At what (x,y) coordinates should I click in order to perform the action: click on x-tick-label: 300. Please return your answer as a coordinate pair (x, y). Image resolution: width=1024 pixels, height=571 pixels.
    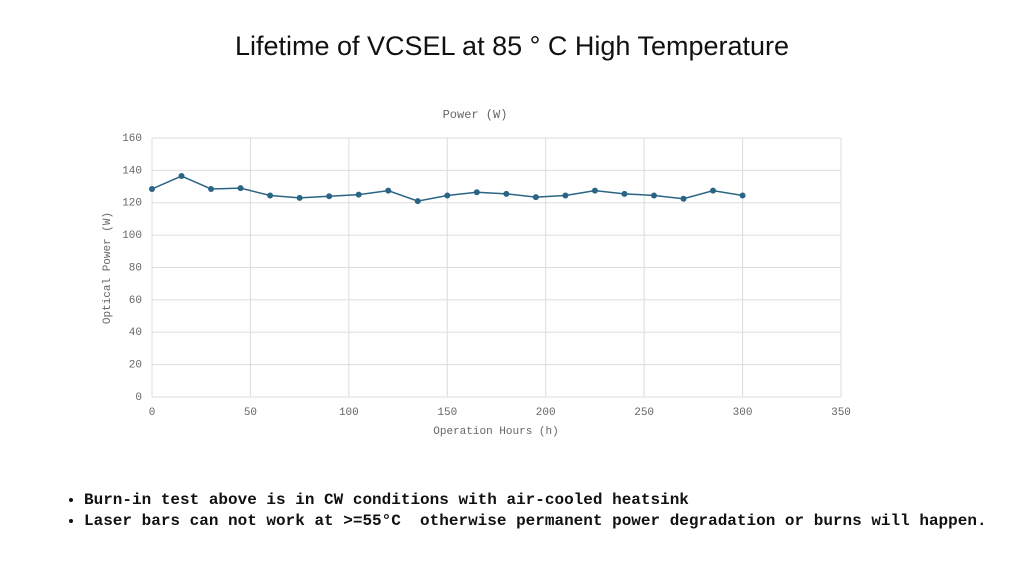
    Looking at the image, I should click on (743, 413).